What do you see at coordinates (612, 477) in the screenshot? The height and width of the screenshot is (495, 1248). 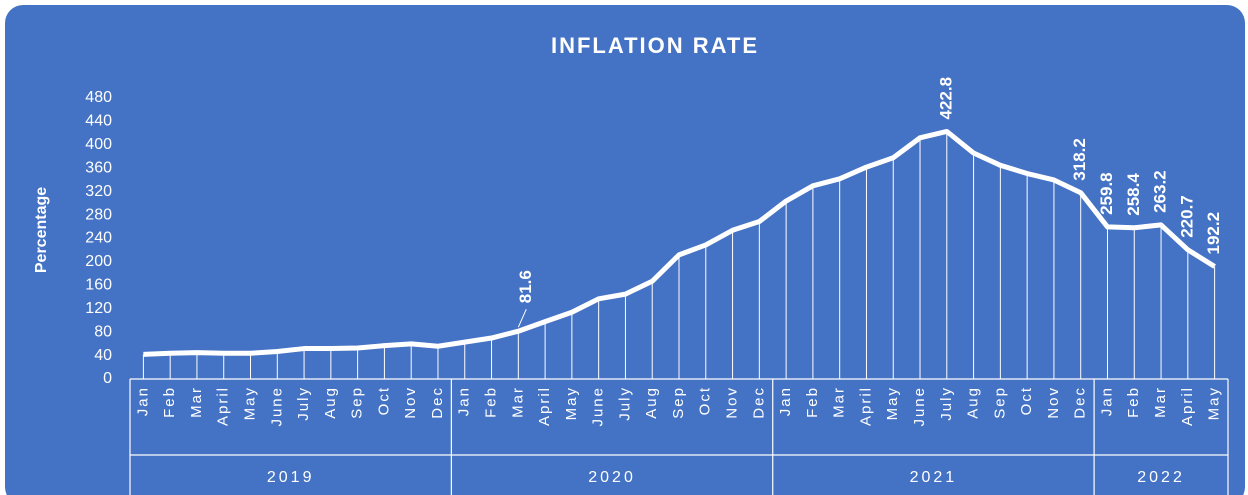 I see `group-label: 2020` at bounding box center [612, 477].